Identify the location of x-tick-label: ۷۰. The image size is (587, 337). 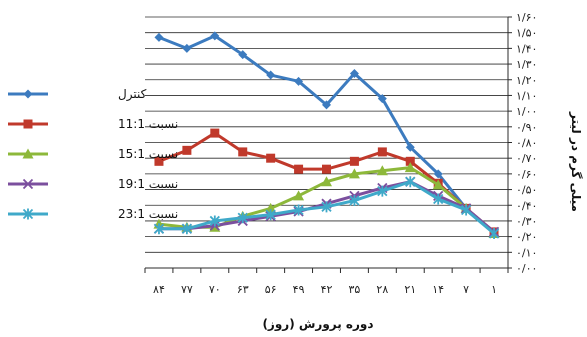
(215, 289).